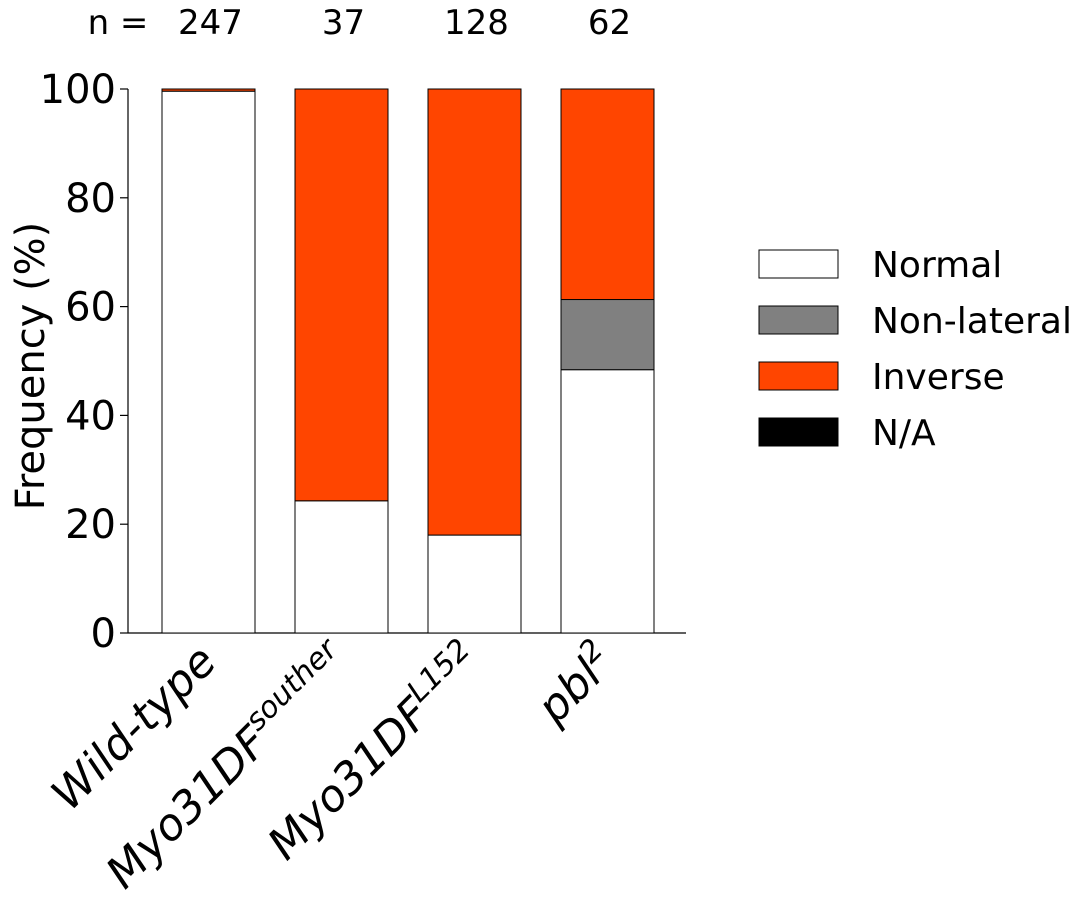  What do you see at coordinates (938, 377) in the screenshot?
I see `legend-label: Inverse` at bounding box center [938, 377].